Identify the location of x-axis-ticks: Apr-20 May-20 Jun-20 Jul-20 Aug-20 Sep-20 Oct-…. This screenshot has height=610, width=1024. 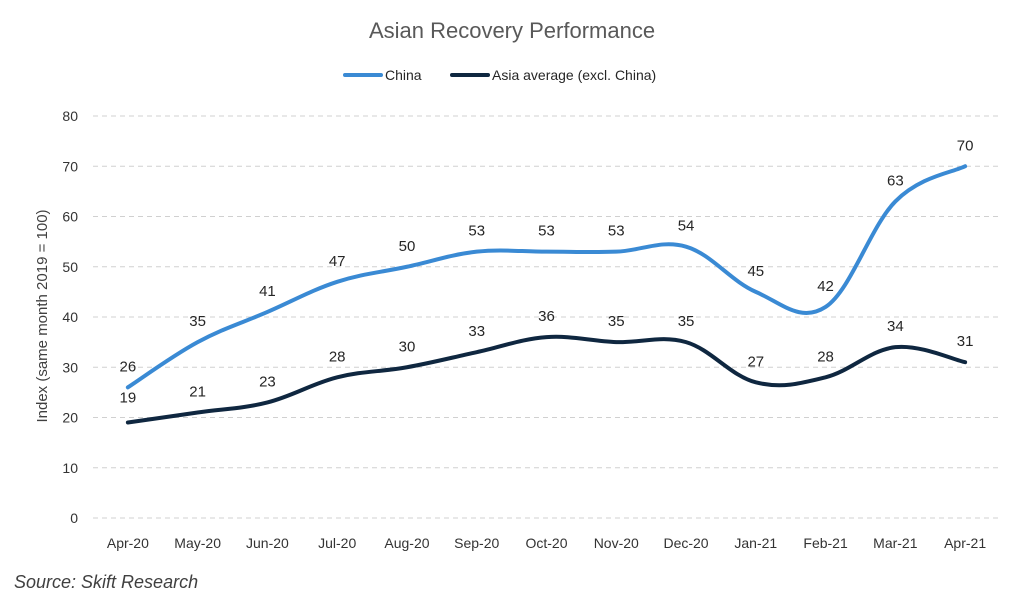
(546, 543).